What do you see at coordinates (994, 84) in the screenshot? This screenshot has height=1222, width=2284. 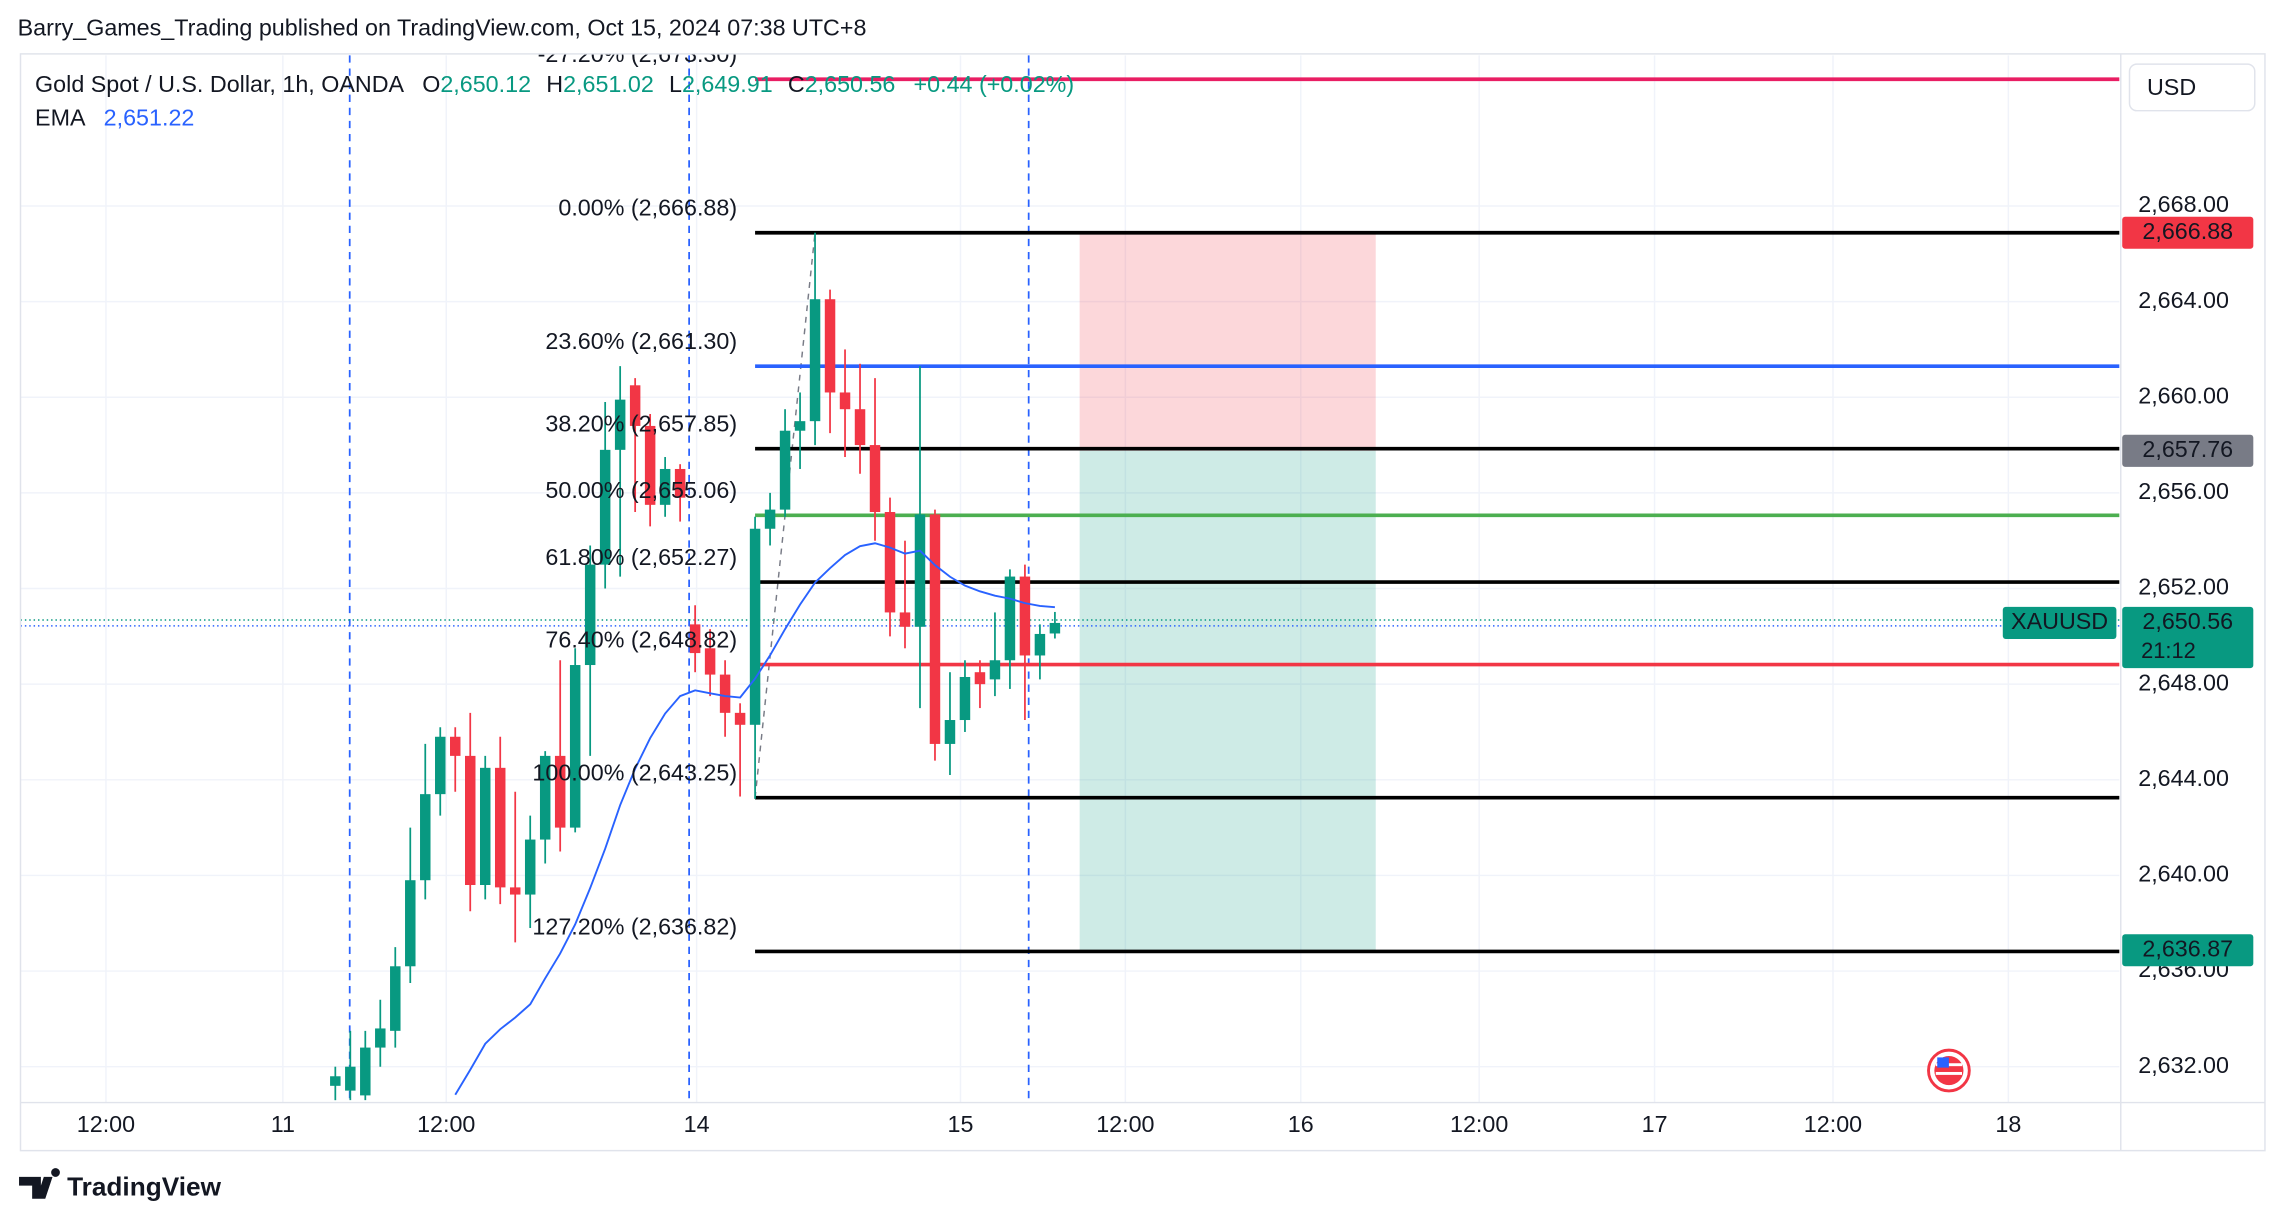 I see `legend-change: +0.44 (+0.02%)` at bounding box center [994, 84].